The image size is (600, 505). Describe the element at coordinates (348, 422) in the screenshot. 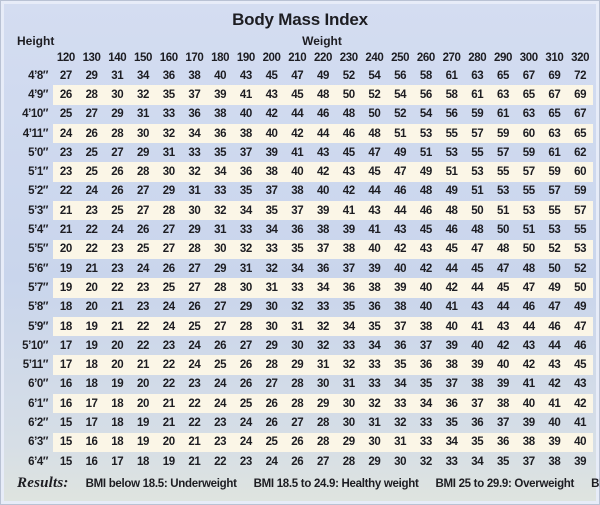

I see `bmi-value-cell: 30` at that location.